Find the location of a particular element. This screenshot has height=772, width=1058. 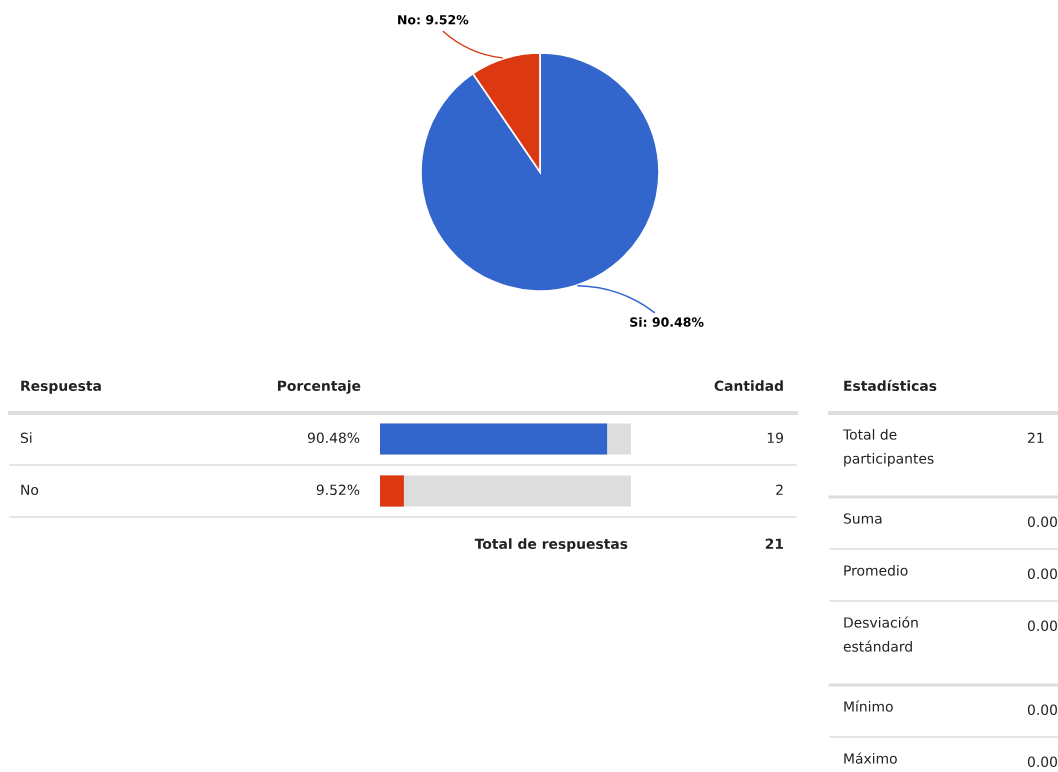

text: Suma is located at coordinates (862, 518).